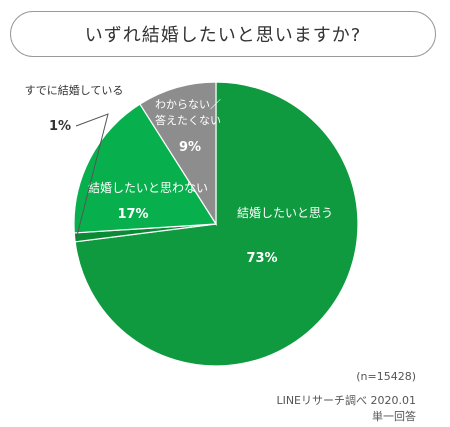  Describe the element at coordinates (74, 90) in the screenshot. I see `slice-label-1: すでに結婚している` at that location.